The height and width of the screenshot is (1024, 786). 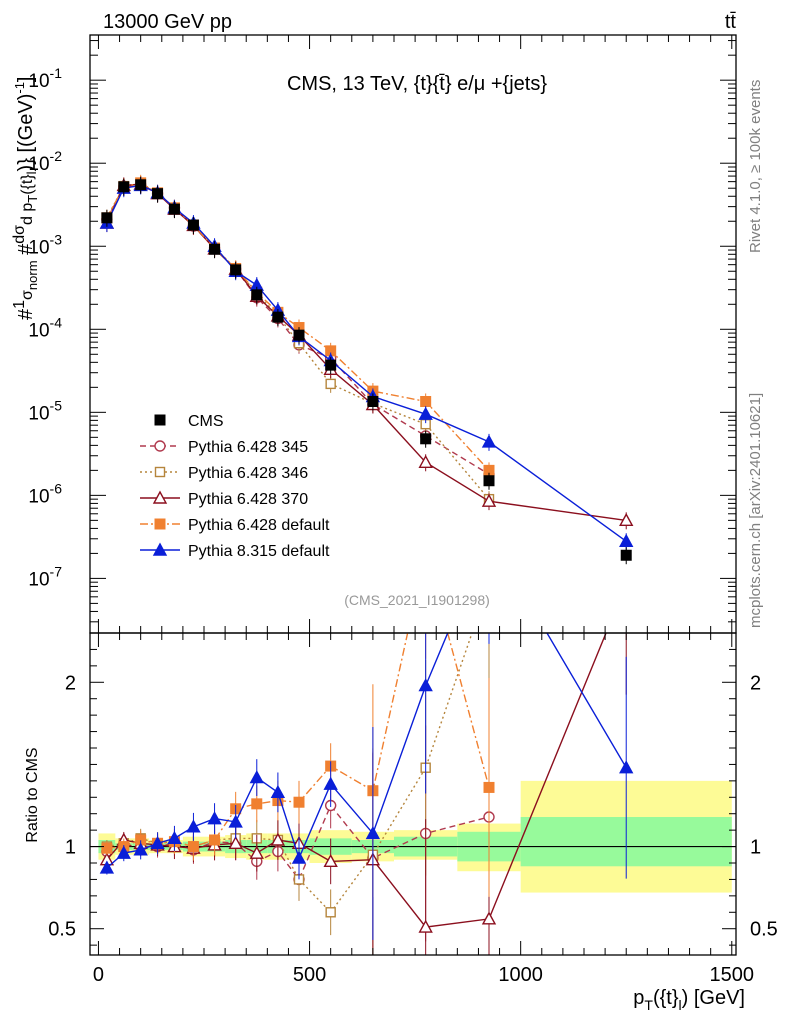 I want to click on ratio-y-tick-label-right: 0.5, so click(x=764, y=930).